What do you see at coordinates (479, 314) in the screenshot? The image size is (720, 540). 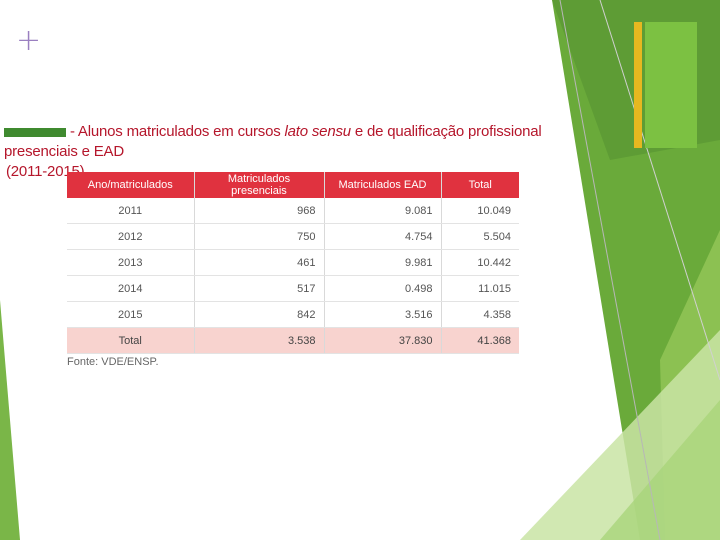 I see `cell-total: 4.358` at bounding box center [479, 314].